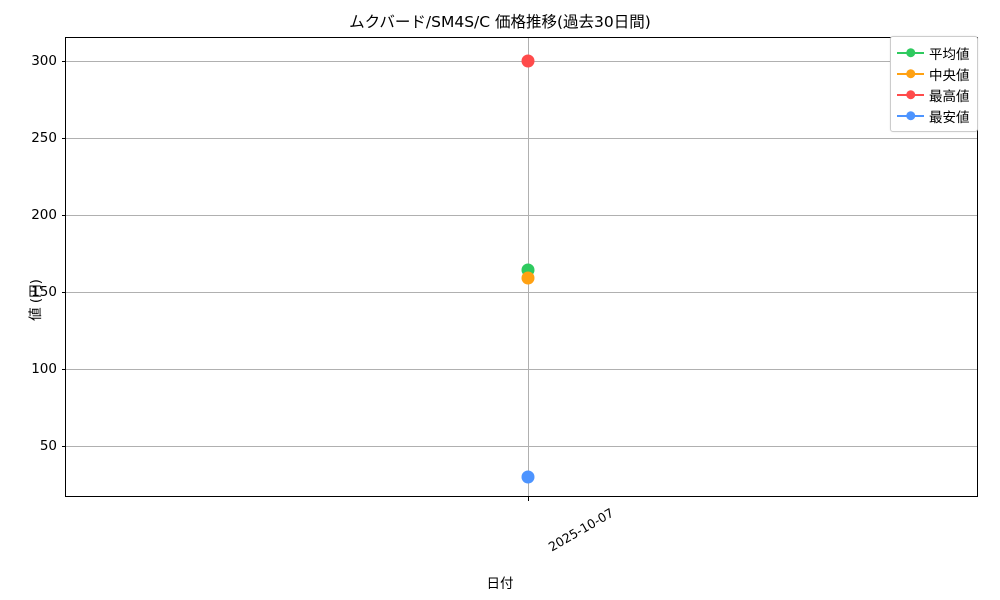 The height and width of the screenshot is (600, 1000). I want to click on legend-item-min: 最安値, so click(934, 115).